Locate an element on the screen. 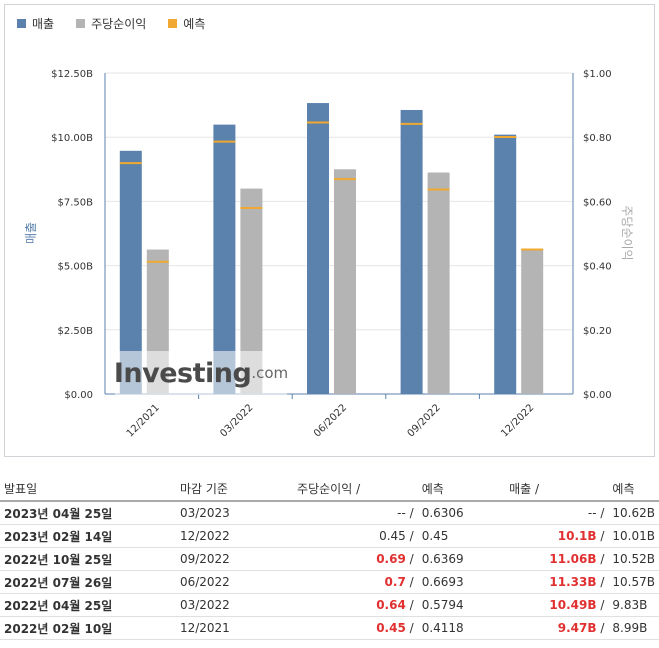 The image size is (659, 648). header-date: 발표일 is located at coordinates (88, 489).